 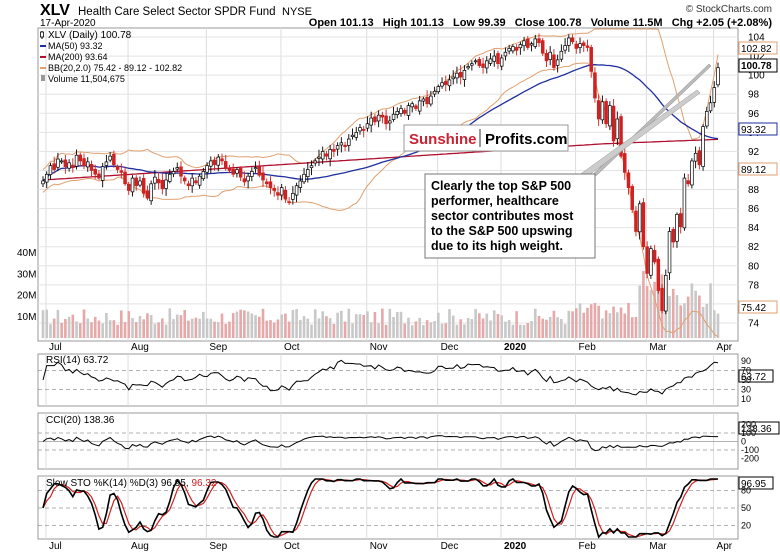 What do you see at coordinates (26, 253) in the screenshot?
I see `volume-tick-label: 40M` at bounding box center [26, 253].